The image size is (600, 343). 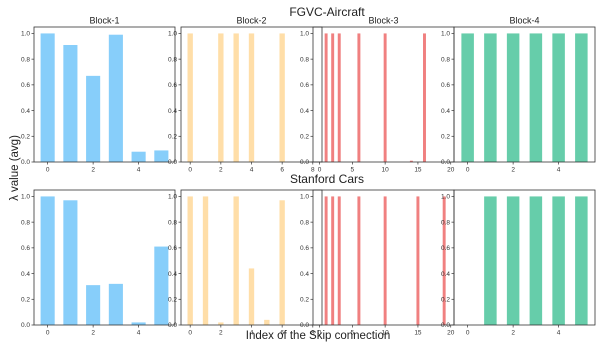 What do you see at coordinates (451, 333) in the screenshot?
I see `x-tick-label: 20` at bounding box center [451, 333].